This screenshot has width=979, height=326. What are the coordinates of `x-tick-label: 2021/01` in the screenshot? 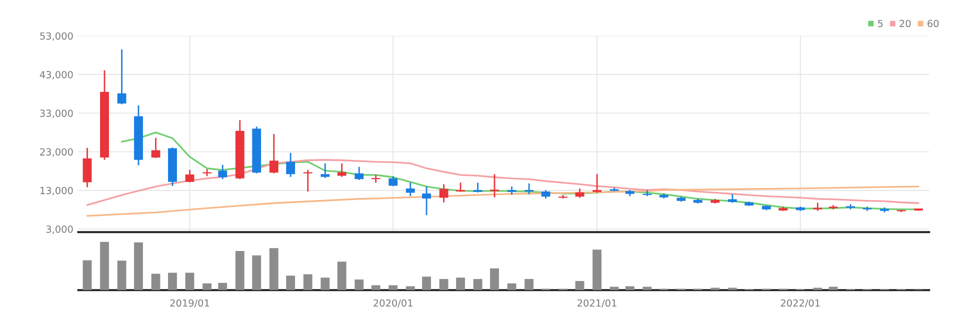 It's located at (597, 303).